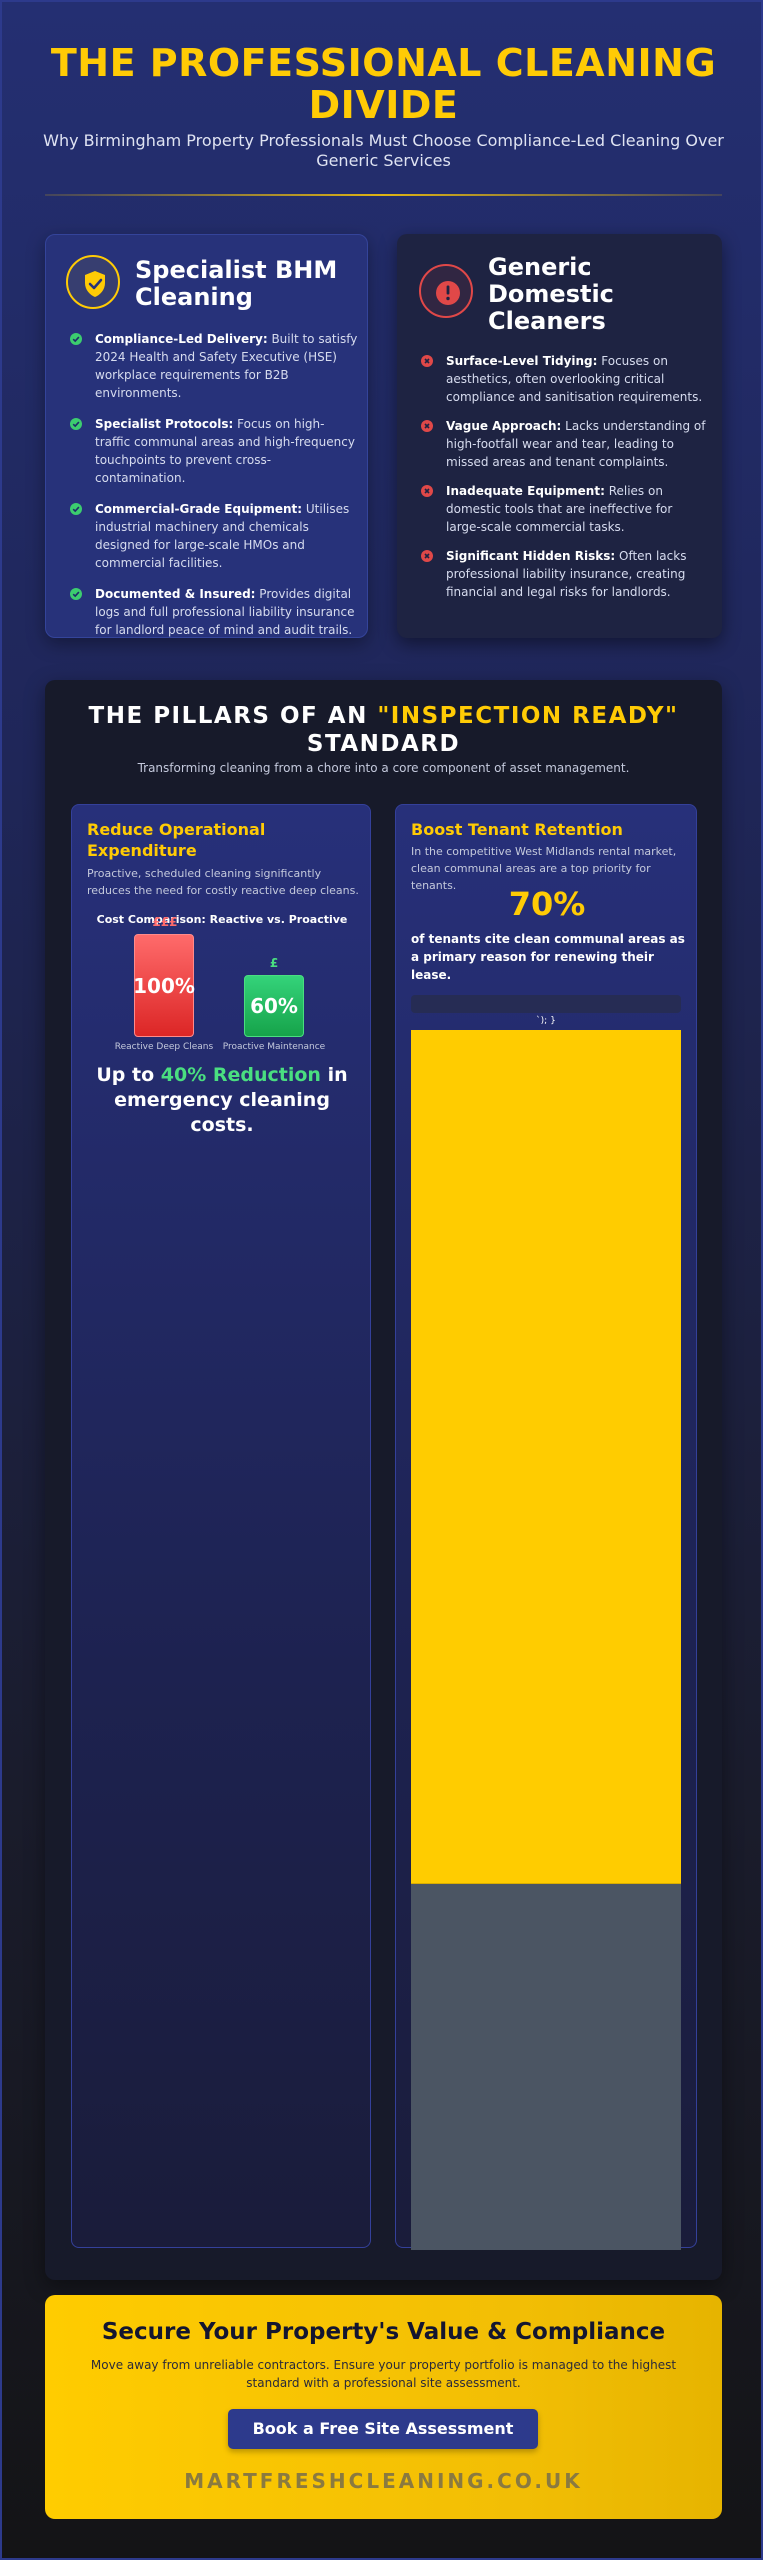  What do you see at coordinates (383, 84) in the screenshot?
I see `page-title: THE PROFESSIONAL CLEANING DIVIDE` at bounding box center [383, 84].